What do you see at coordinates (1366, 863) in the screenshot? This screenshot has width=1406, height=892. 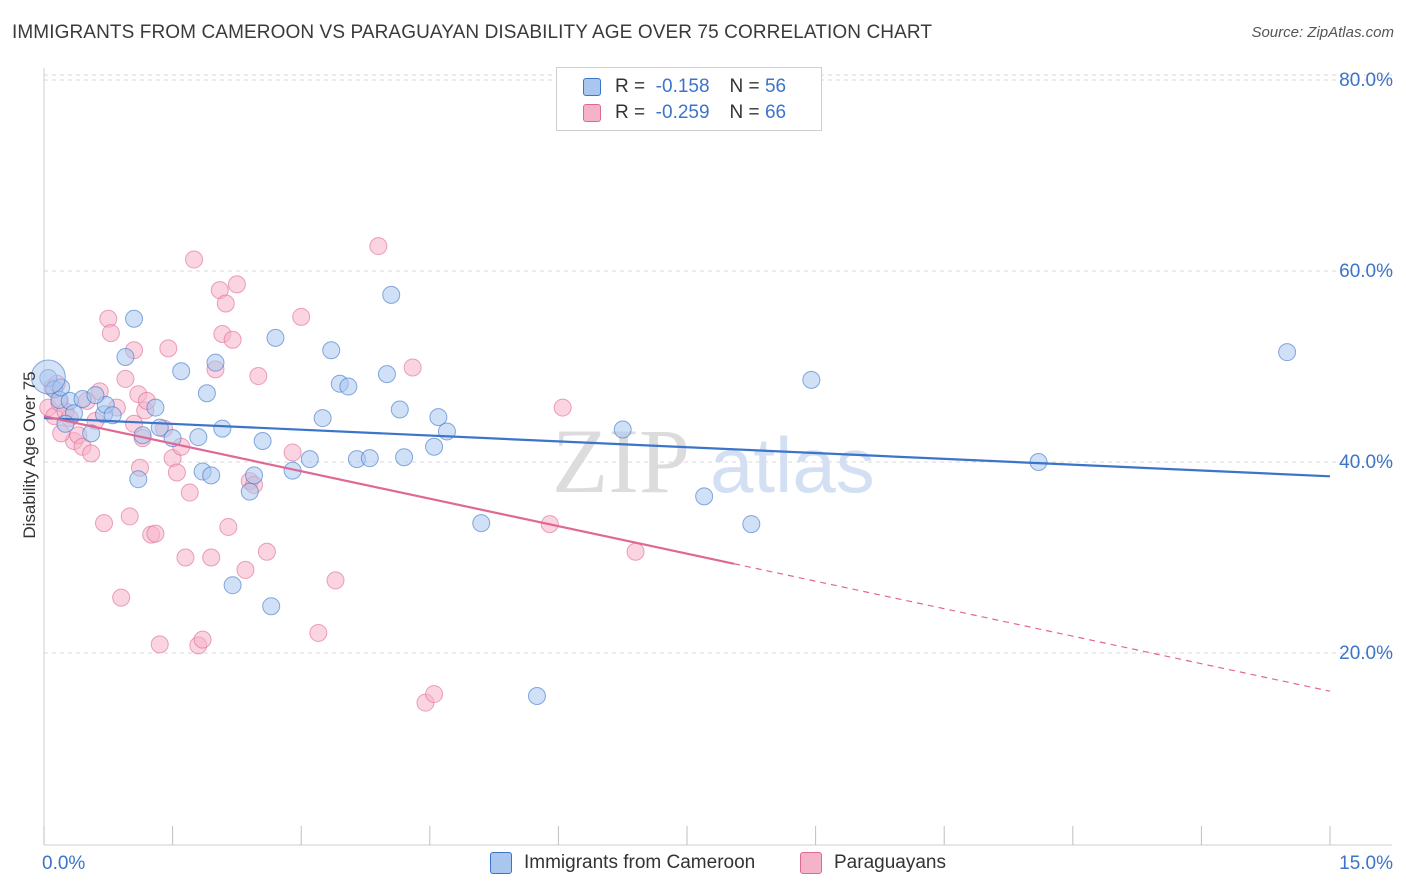 I see `x-tick-label: 15.0%` at bounding box center [1366, 863].